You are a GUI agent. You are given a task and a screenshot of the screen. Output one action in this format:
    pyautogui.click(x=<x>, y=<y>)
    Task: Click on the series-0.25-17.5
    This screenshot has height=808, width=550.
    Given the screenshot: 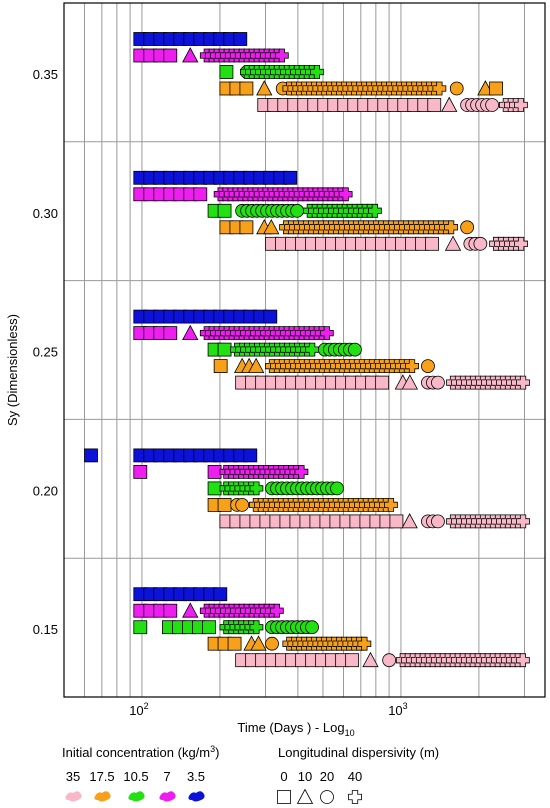 What is the action you would take?
    pyautogui.click(x=324, y=365)
    